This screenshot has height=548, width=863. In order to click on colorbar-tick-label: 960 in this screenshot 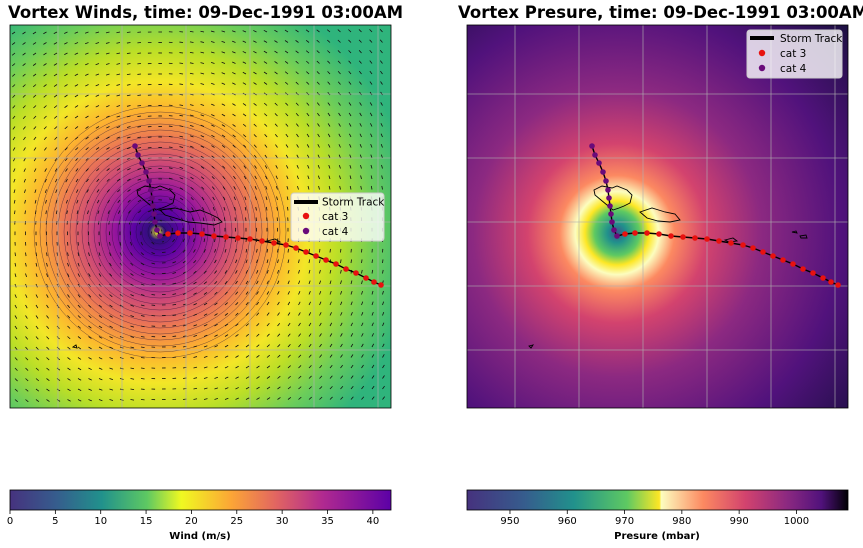, I will do `click(567, 521)`.